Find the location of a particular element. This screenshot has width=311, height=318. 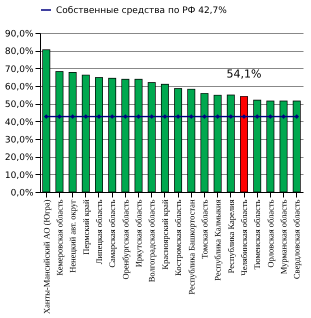

y-tick-label: 90,0% is located at coordinates (19, 35).